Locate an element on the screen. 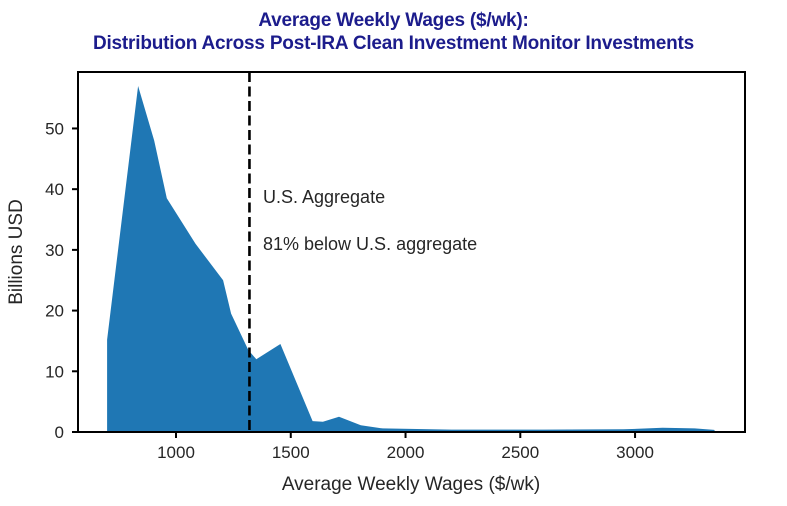 The width and height of the screenshot is (787, 506). x-axis-label: Average Weekly Wages ($/wk) is located at coordinates (411, 484).